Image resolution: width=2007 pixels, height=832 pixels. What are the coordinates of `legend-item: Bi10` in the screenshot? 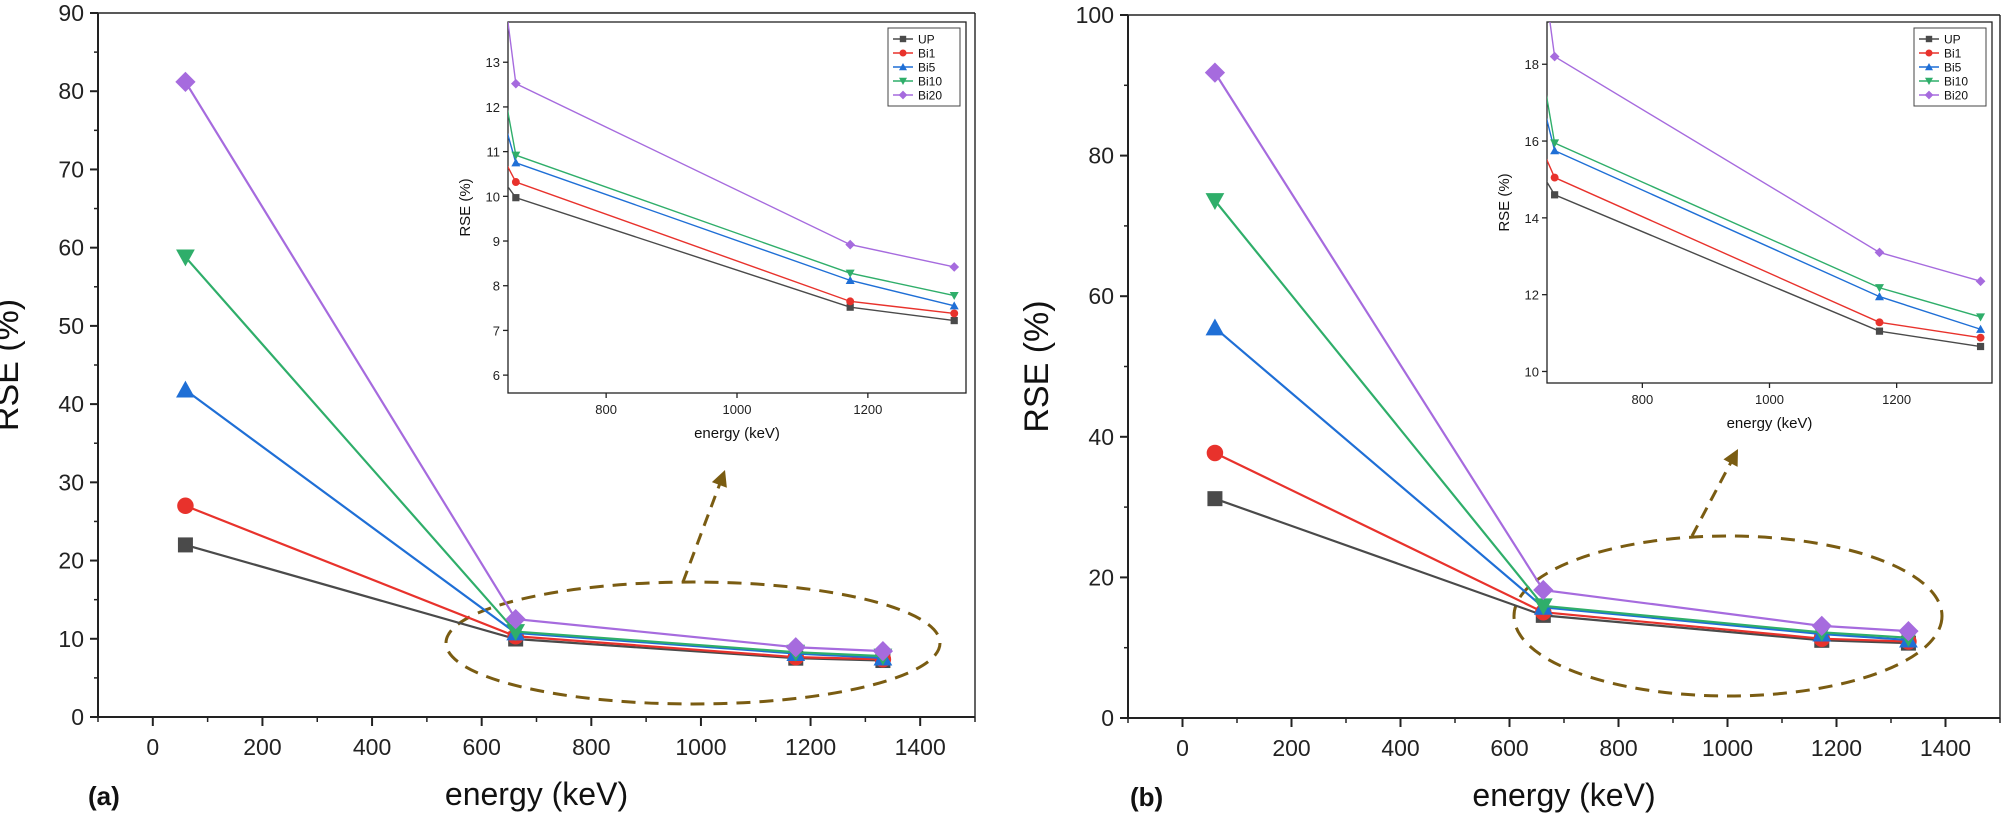 It's located at (917, 82).